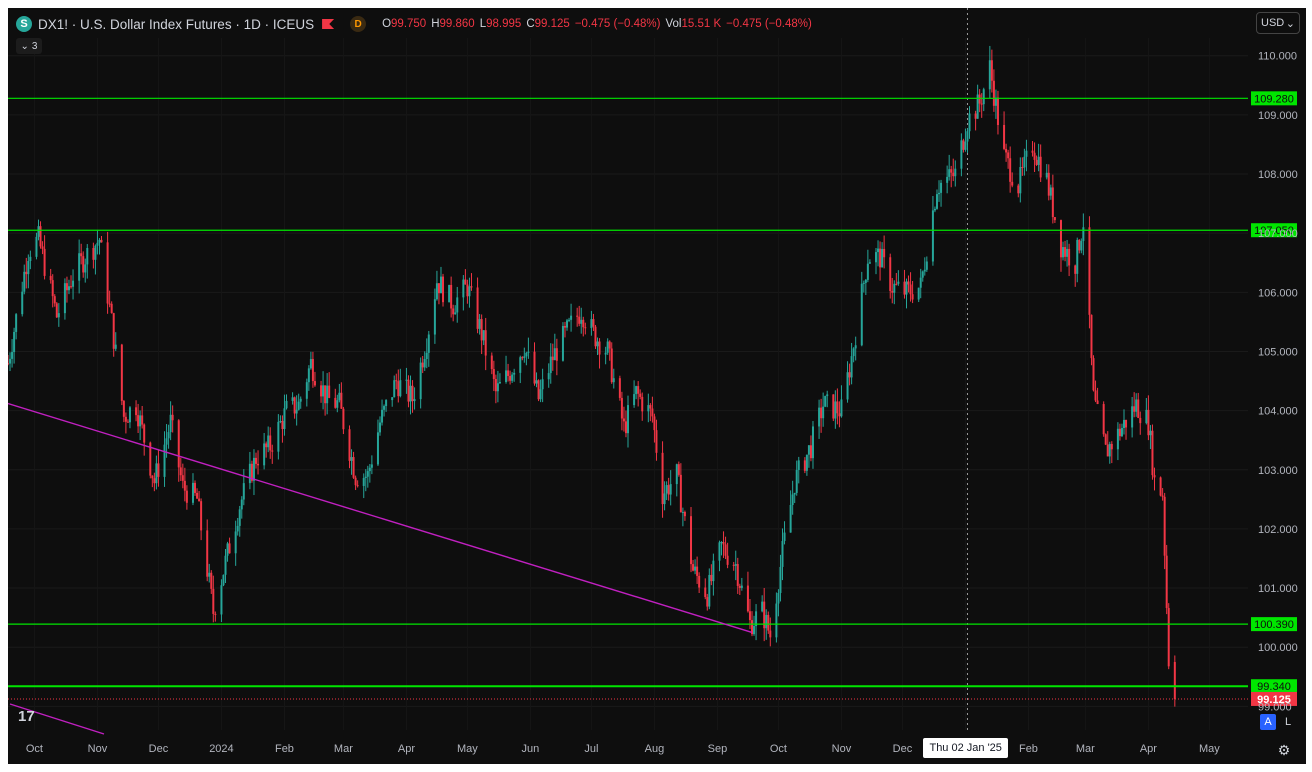 The width and height of the screenshot is (1312, 772). What do you see at coordinates (1278, 175) in the screenshot?
I see `price-tick-label: 108.000` at bounding box center [1278, 175].